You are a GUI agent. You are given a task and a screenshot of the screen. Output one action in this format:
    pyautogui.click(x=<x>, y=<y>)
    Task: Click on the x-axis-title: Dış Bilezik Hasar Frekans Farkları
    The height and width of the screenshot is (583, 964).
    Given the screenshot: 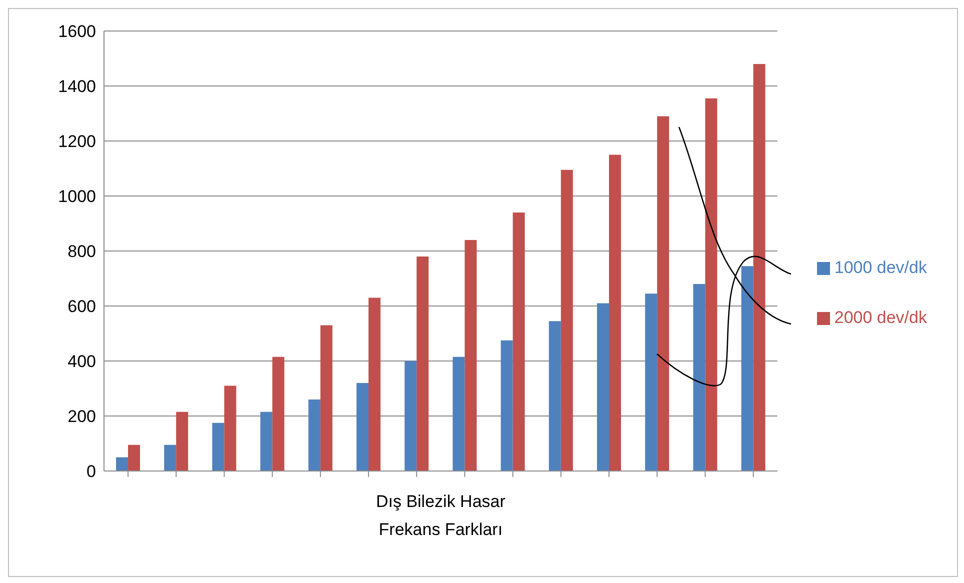 What is the action you would take?
    pyautogui.click(x=441, y=515)
    